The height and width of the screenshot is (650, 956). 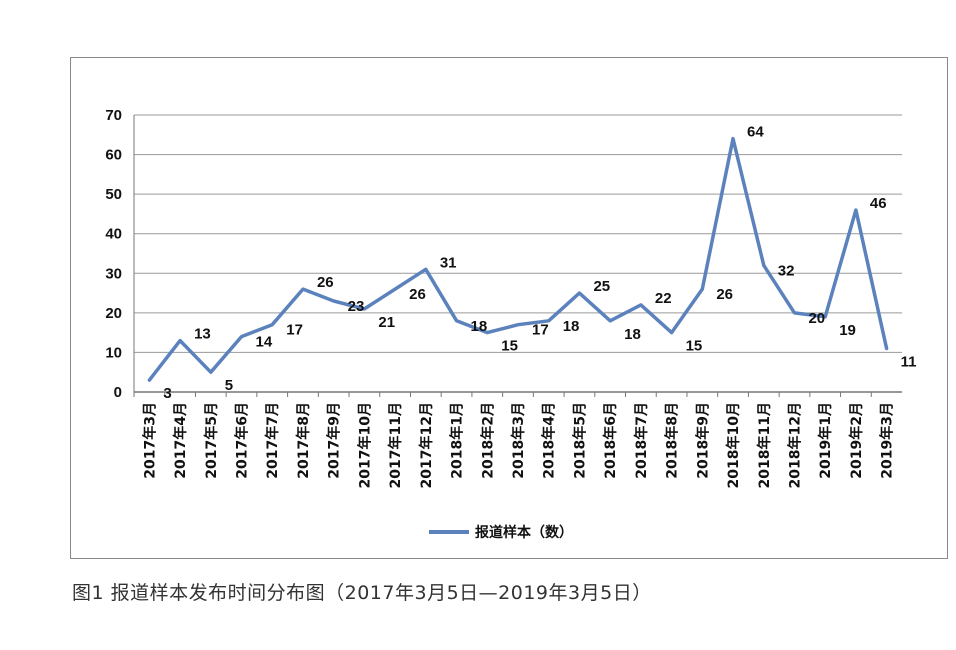 I want to click on x-tick-label: 2018年2月, so click(x=487, y=440).